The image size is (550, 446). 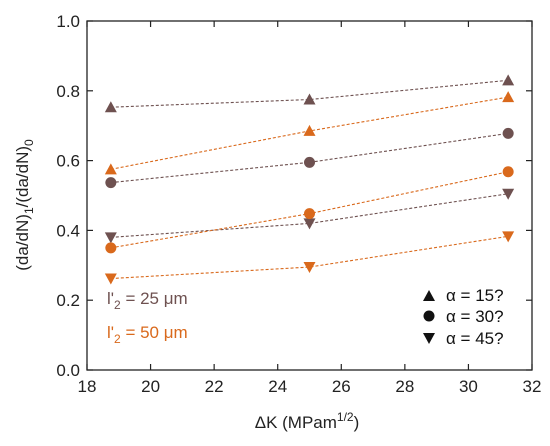 I want to click on x-axis-label-main: ΔK (MPam, so click(x=296, y=422).